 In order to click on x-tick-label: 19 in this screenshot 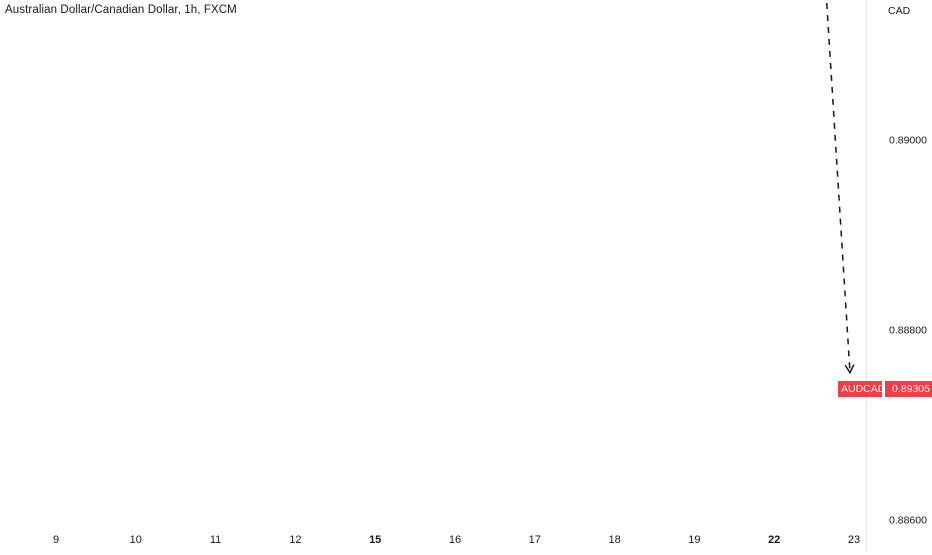, I will do `click(694, 540)`.